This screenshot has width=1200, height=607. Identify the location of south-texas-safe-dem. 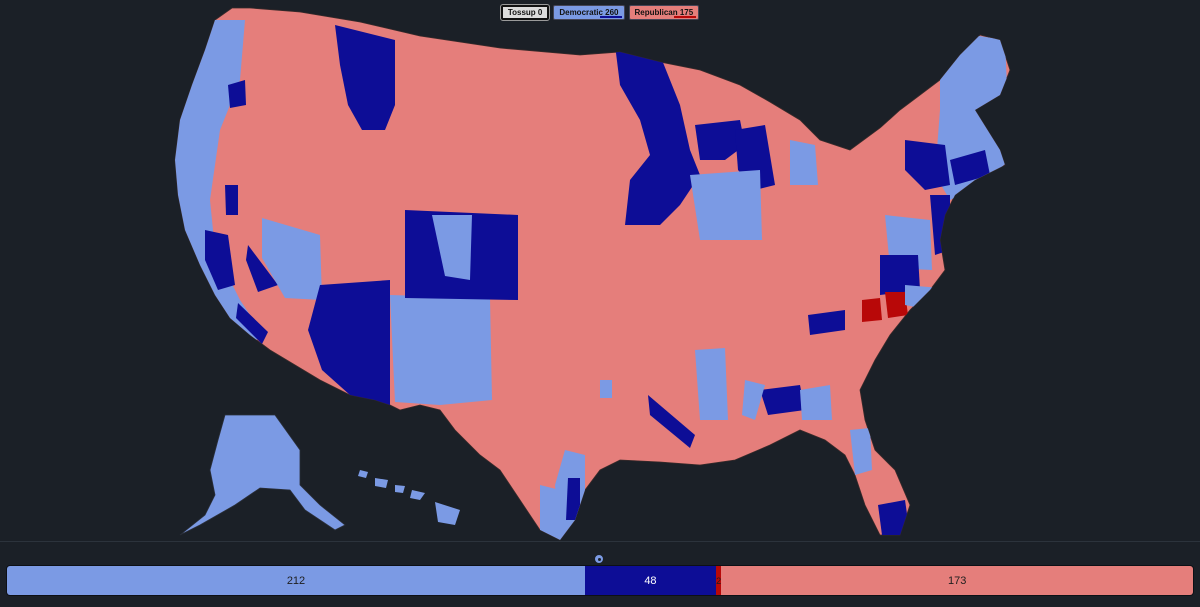
(573, 499).